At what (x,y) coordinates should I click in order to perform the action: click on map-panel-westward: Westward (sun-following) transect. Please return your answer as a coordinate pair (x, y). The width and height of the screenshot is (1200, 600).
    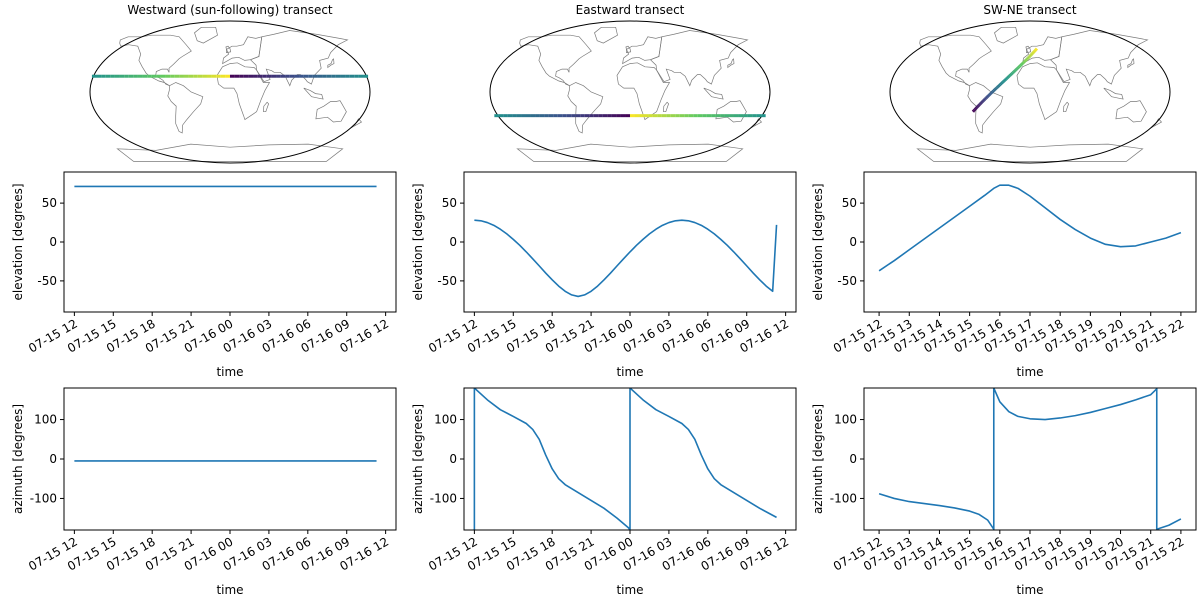
    Looking at the image, I should click on (230, 83).